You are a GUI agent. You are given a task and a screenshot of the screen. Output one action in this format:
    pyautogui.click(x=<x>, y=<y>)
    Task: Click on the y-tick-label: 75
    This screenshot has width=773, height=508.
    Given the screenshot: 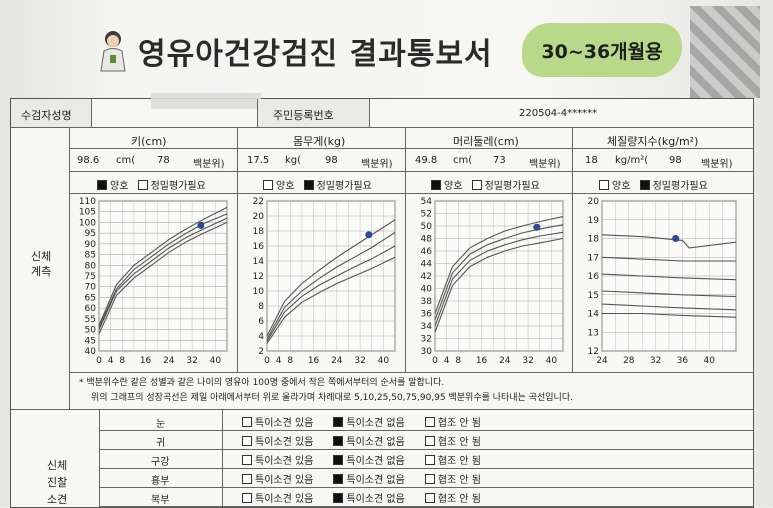 What is the action you would take?
    pyautogui.click(x=90, y=277)
    